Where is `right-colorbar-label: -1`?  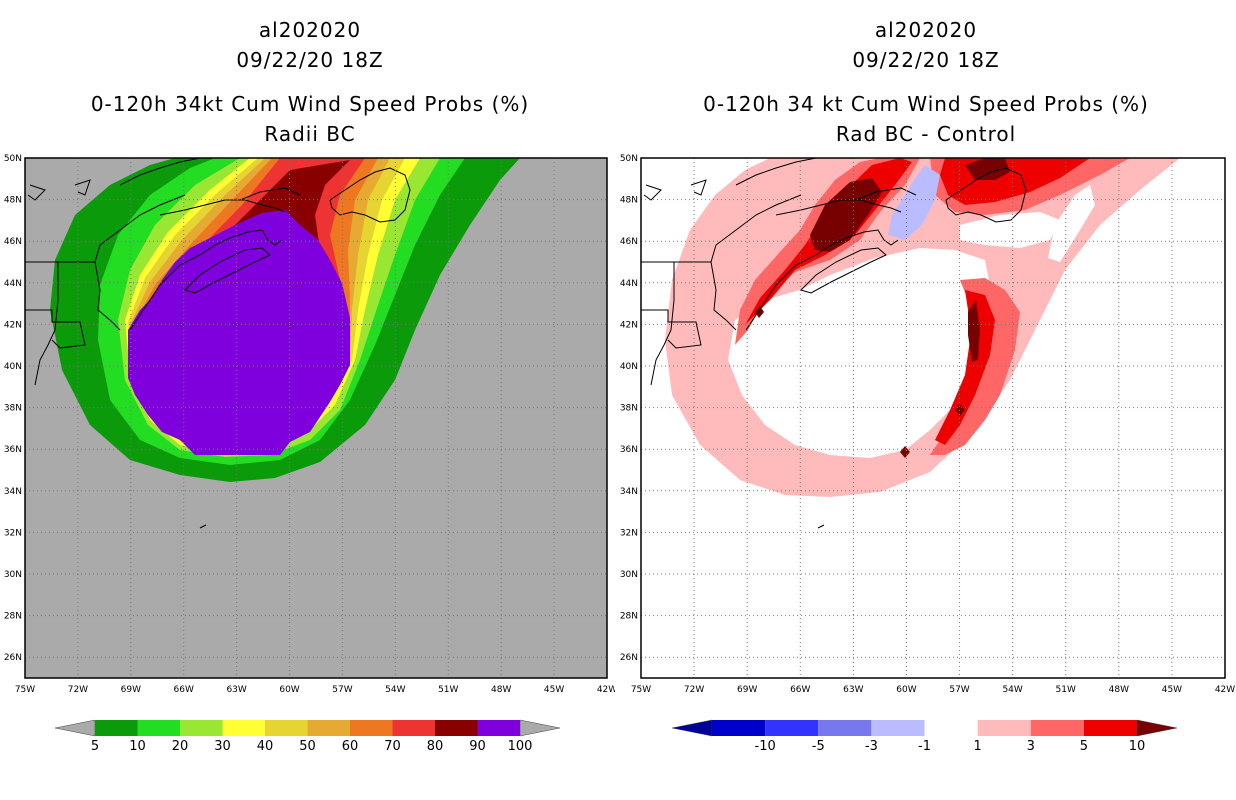
right-colorbar-label: -1 is located at coordinates (924, 746).